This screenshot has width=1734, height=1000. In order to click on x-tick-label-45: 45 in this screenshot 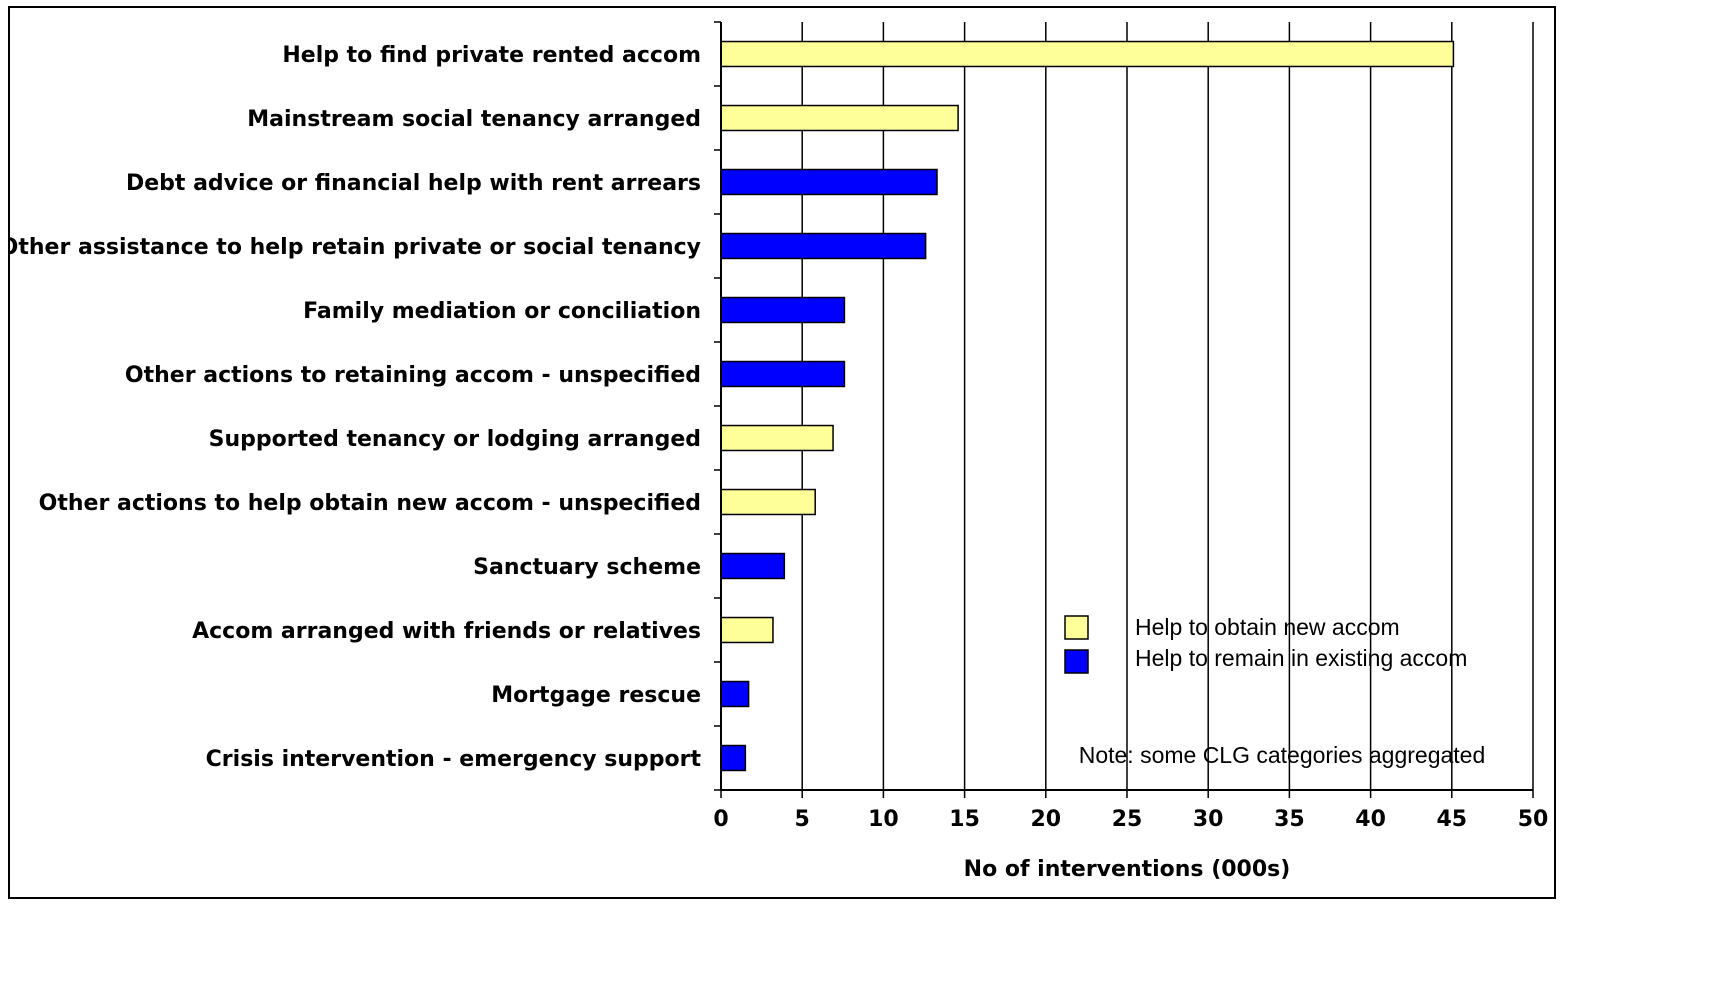, I will do `click(1451, 819)`.